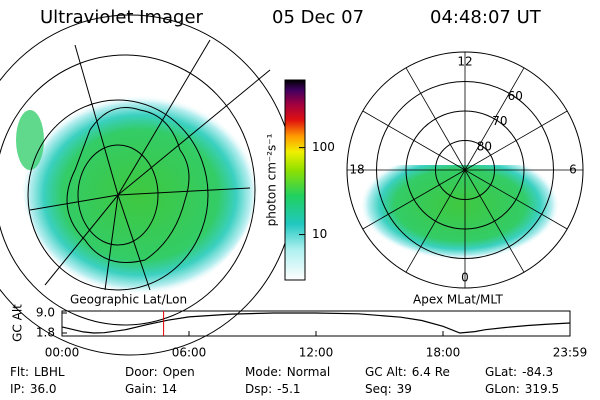 The image size is (600, 400). I want to click on alt-xtick-label: 23:59, so click(570, 353).